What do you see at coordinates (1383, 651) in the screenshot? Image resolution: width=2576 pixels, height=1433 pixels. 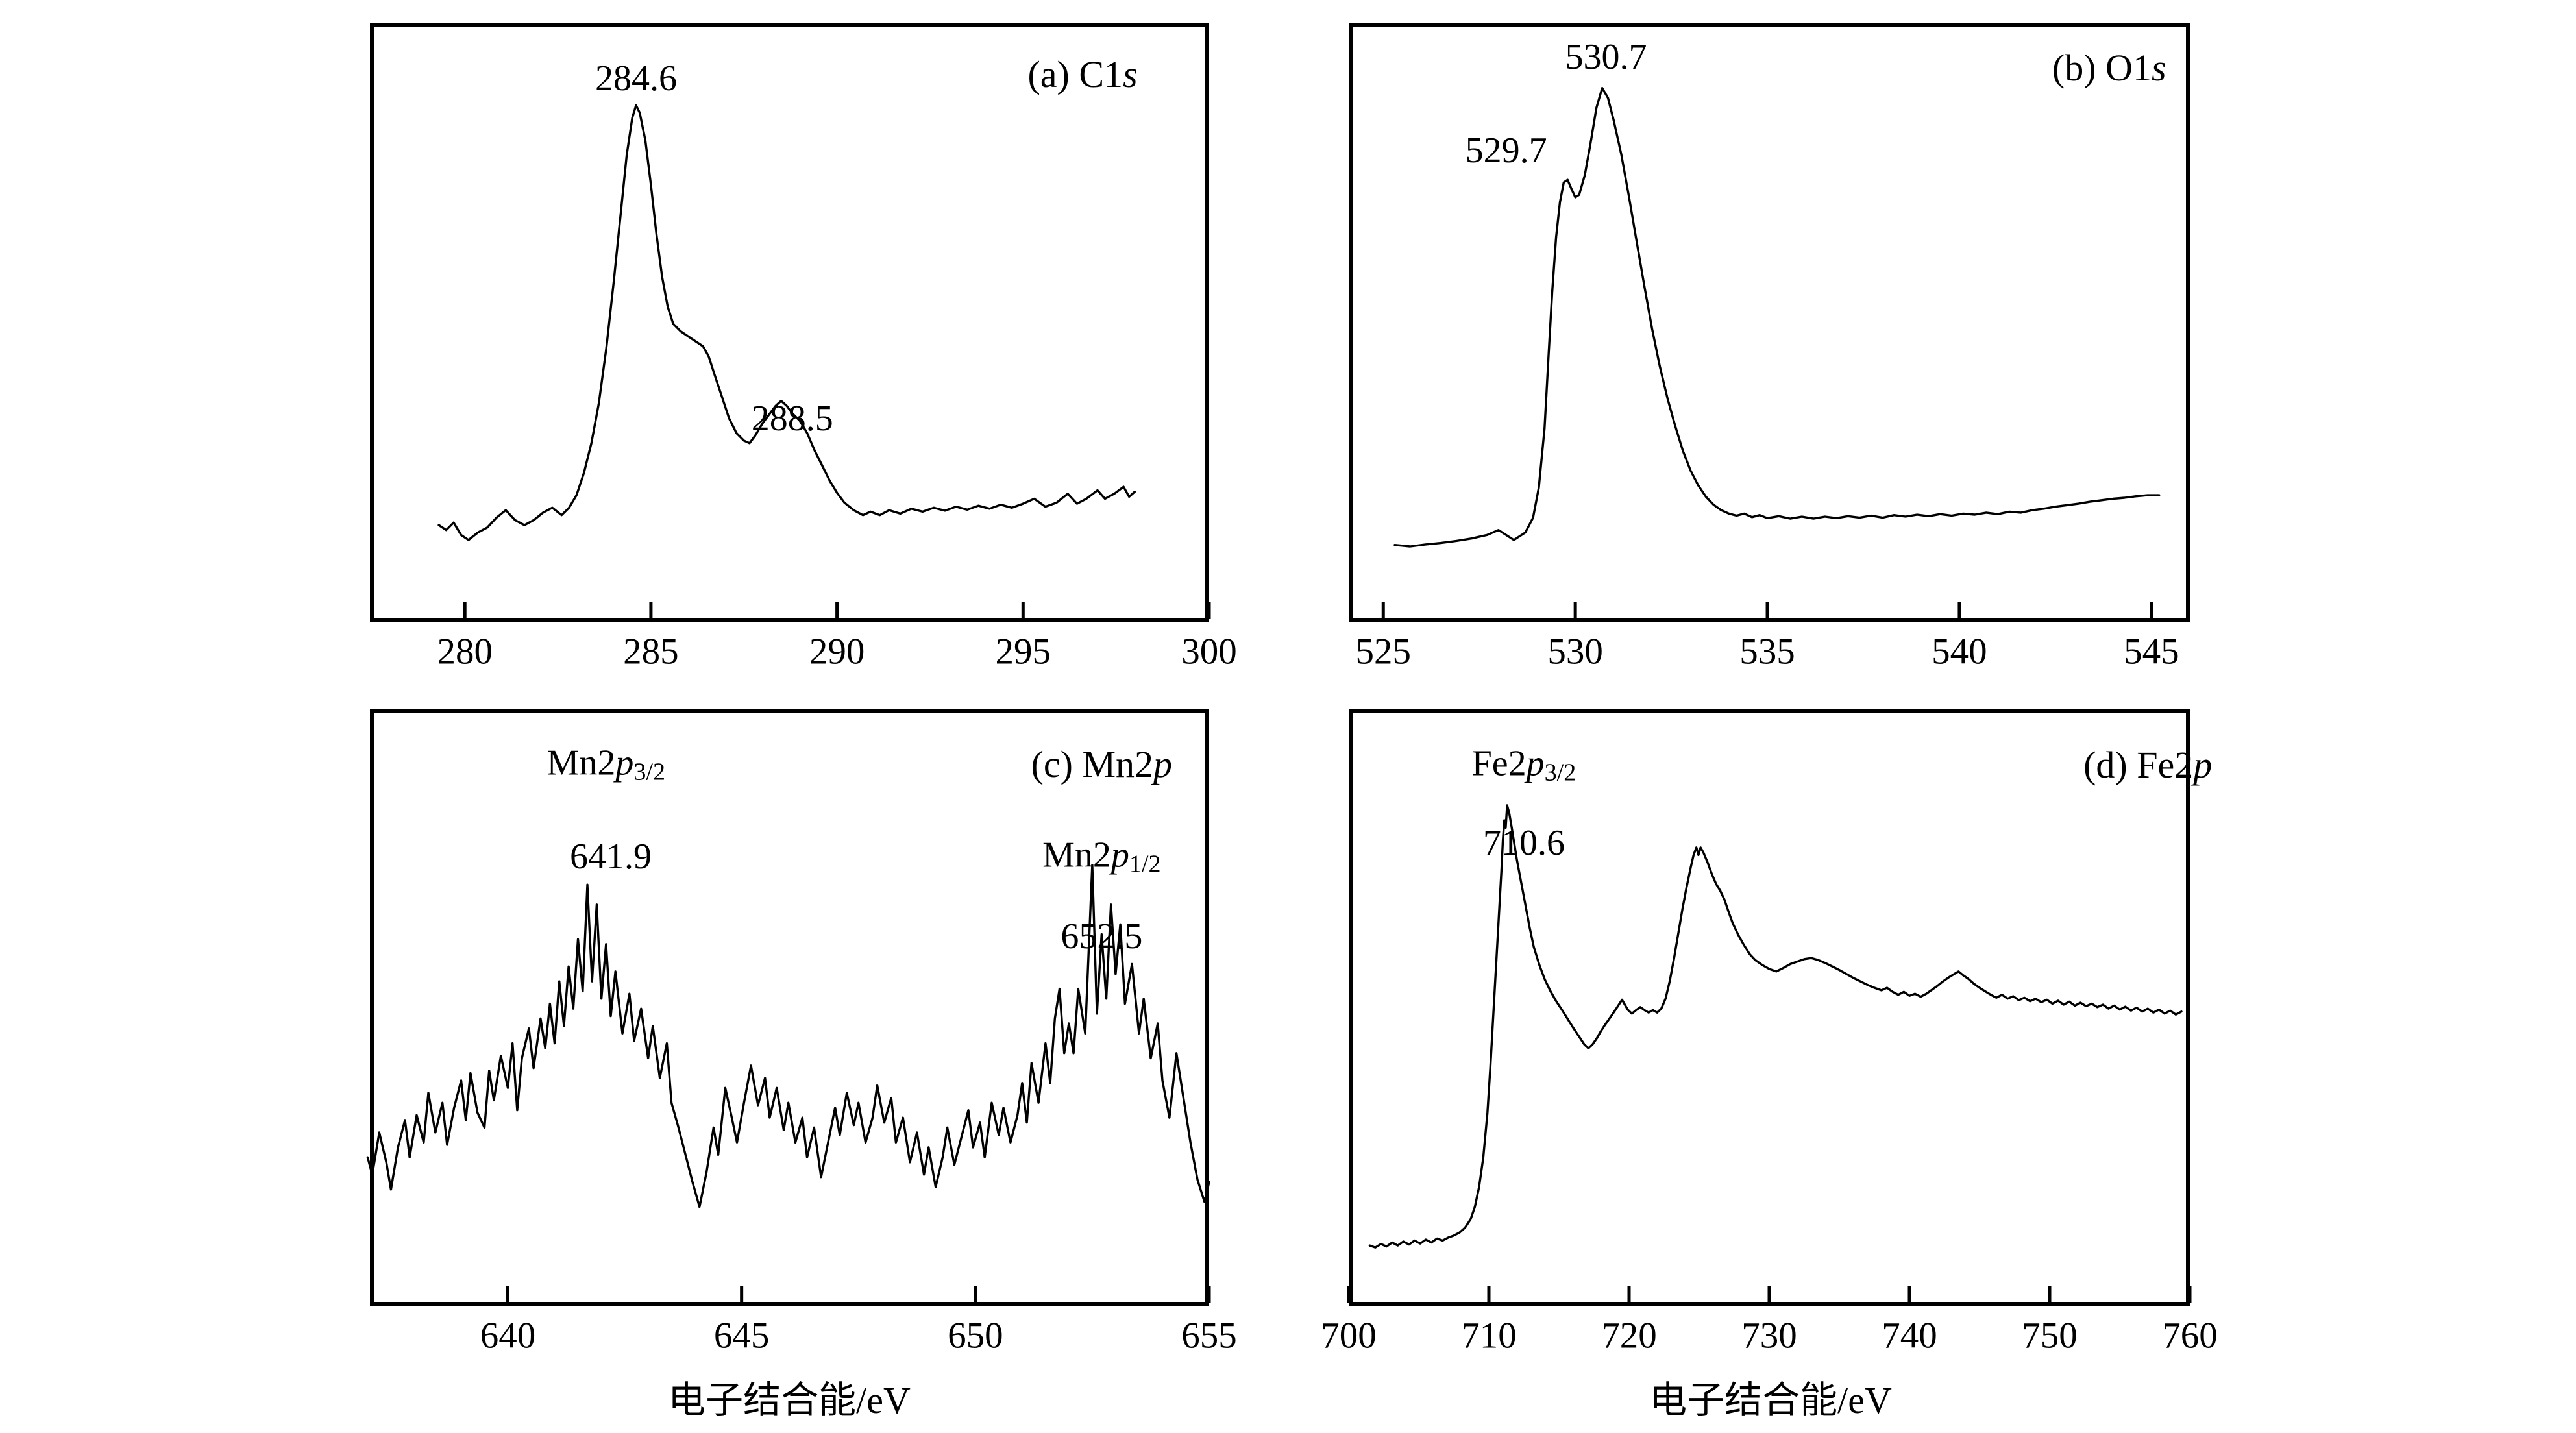 I see `panel-b-tick-label: 525` at bounding box center [1383, 651].